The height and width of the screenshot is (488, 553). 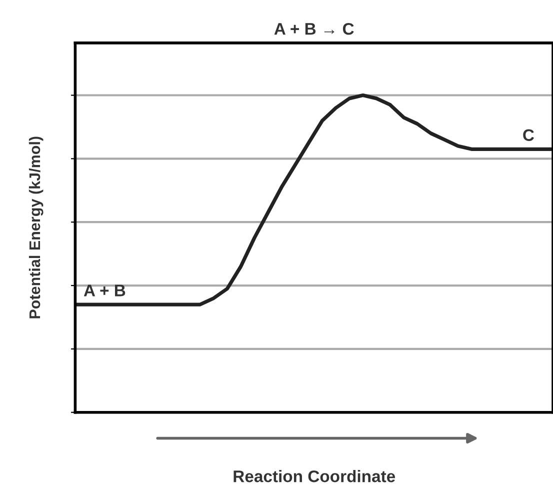 I want to click on annotation: A + B, so click(x=105, y=290).